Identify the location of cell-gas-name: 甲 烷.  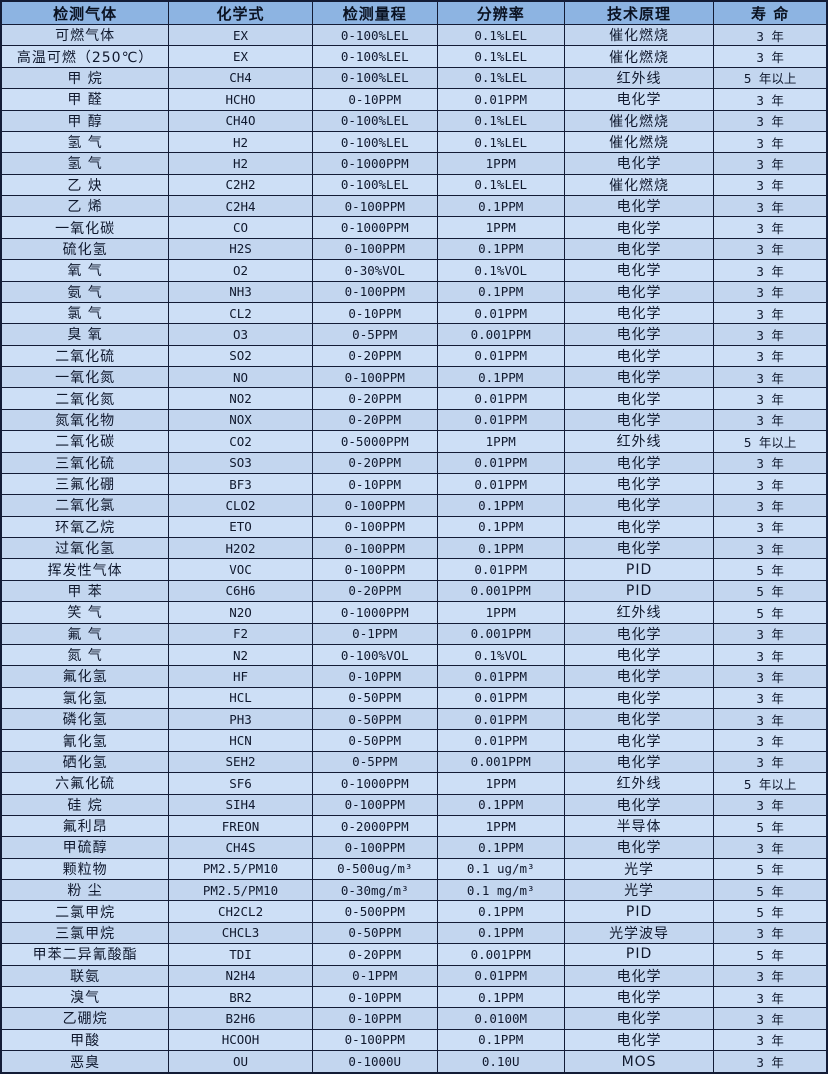
(85, 78).